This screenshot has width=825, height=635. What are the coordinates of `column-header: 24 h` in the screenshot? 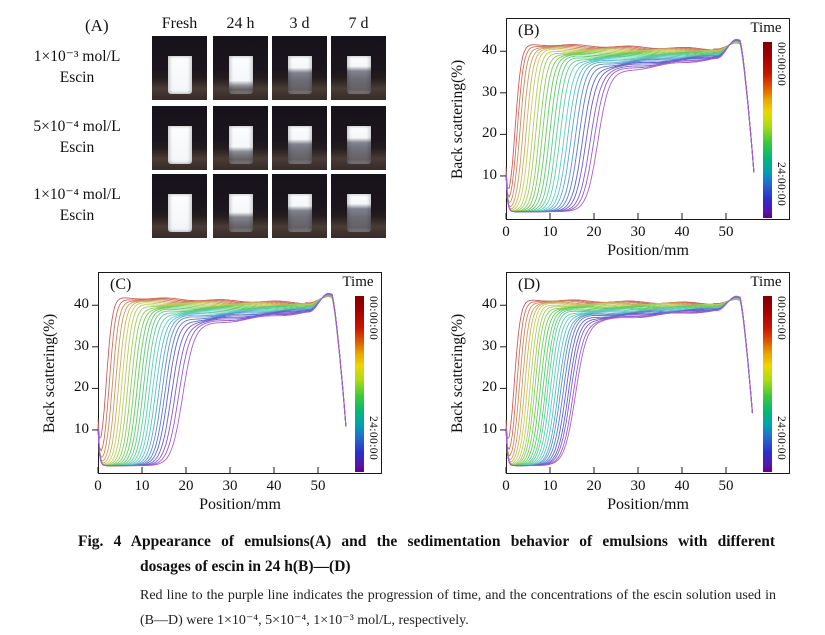 It's located at (240, 23).